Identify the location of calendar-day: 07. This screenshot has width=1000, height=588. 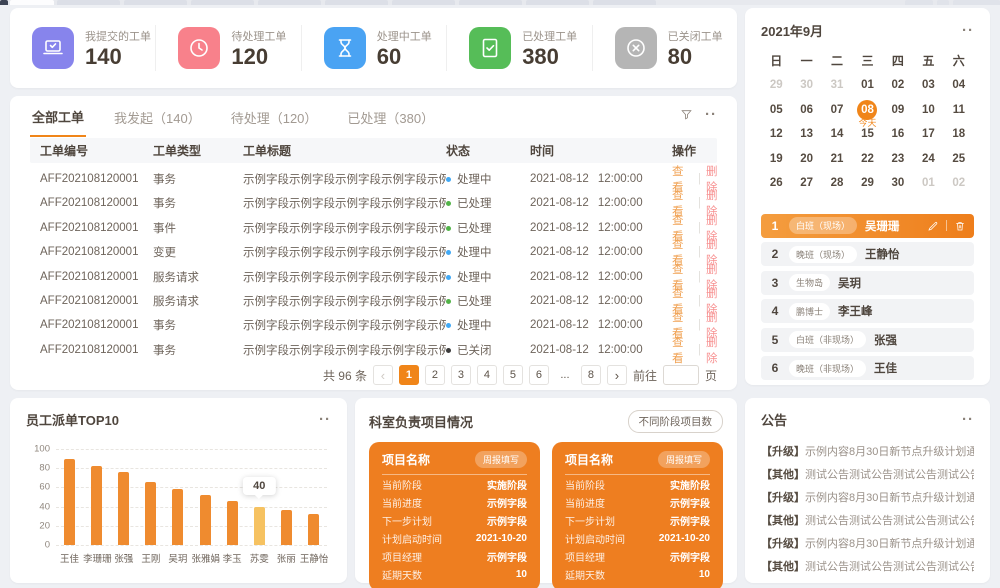
(837, 110).